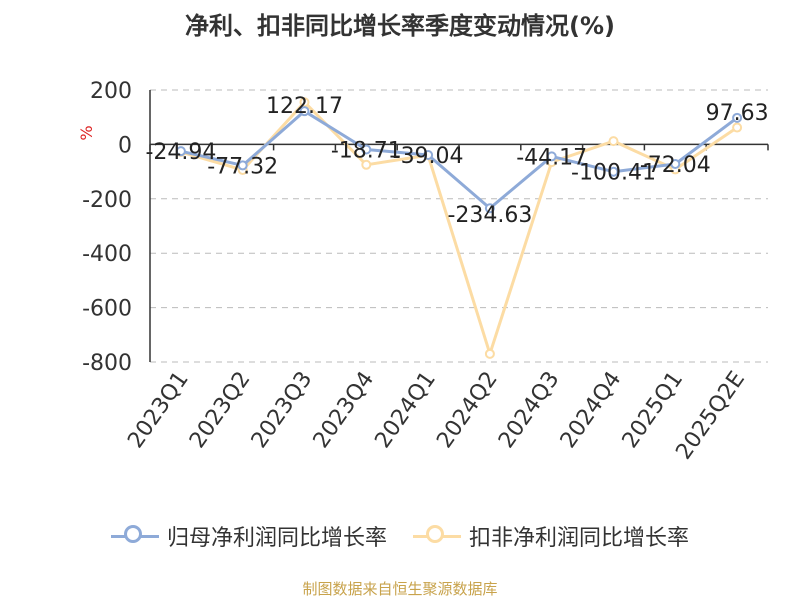  I want to click on x-tick-label: 2023Q3, so click(282, 410).